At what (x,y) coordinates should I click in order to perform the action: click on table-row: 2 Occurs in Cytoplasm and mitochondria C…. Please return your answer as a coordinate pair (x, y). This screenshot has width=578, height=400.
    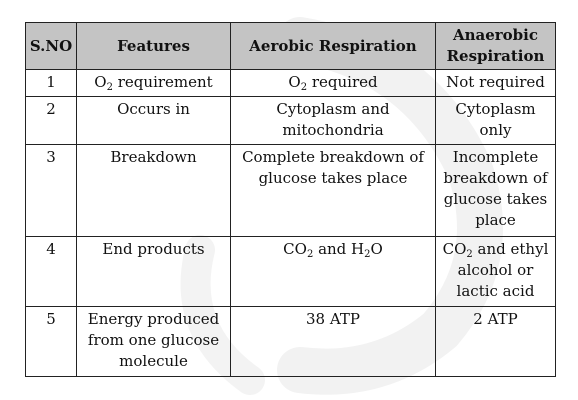
    Looking at the image, I should click on (290, 120).